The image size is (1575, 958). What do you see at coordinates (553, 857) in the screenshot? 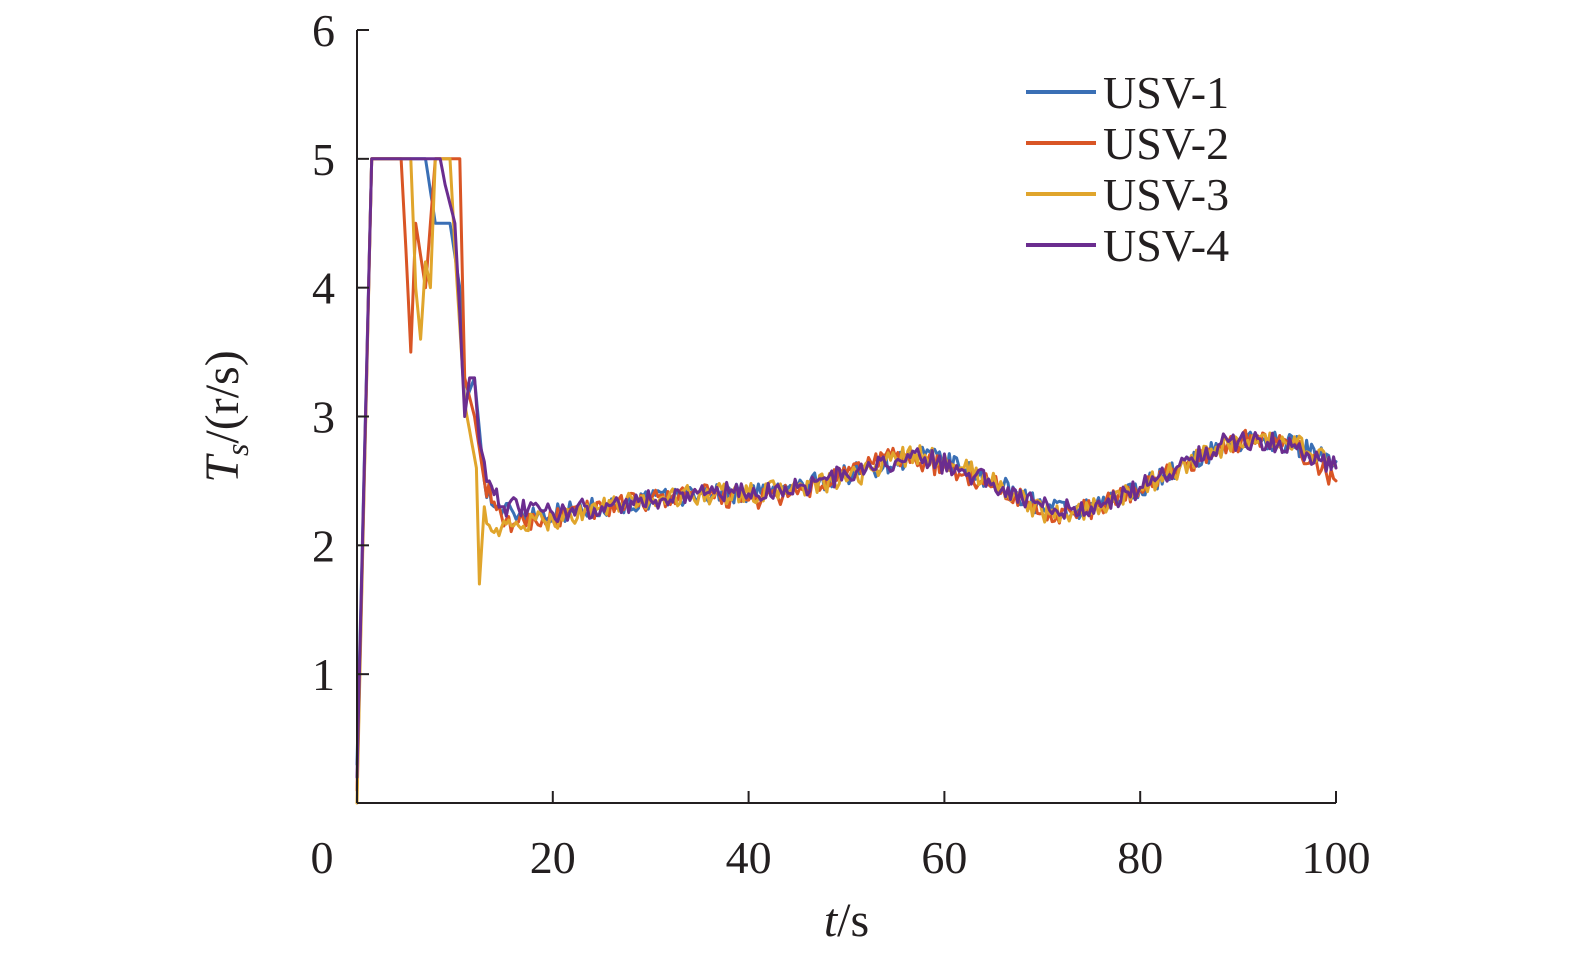
I see `x-tick-label: 20` at bounding box center [553, 857].